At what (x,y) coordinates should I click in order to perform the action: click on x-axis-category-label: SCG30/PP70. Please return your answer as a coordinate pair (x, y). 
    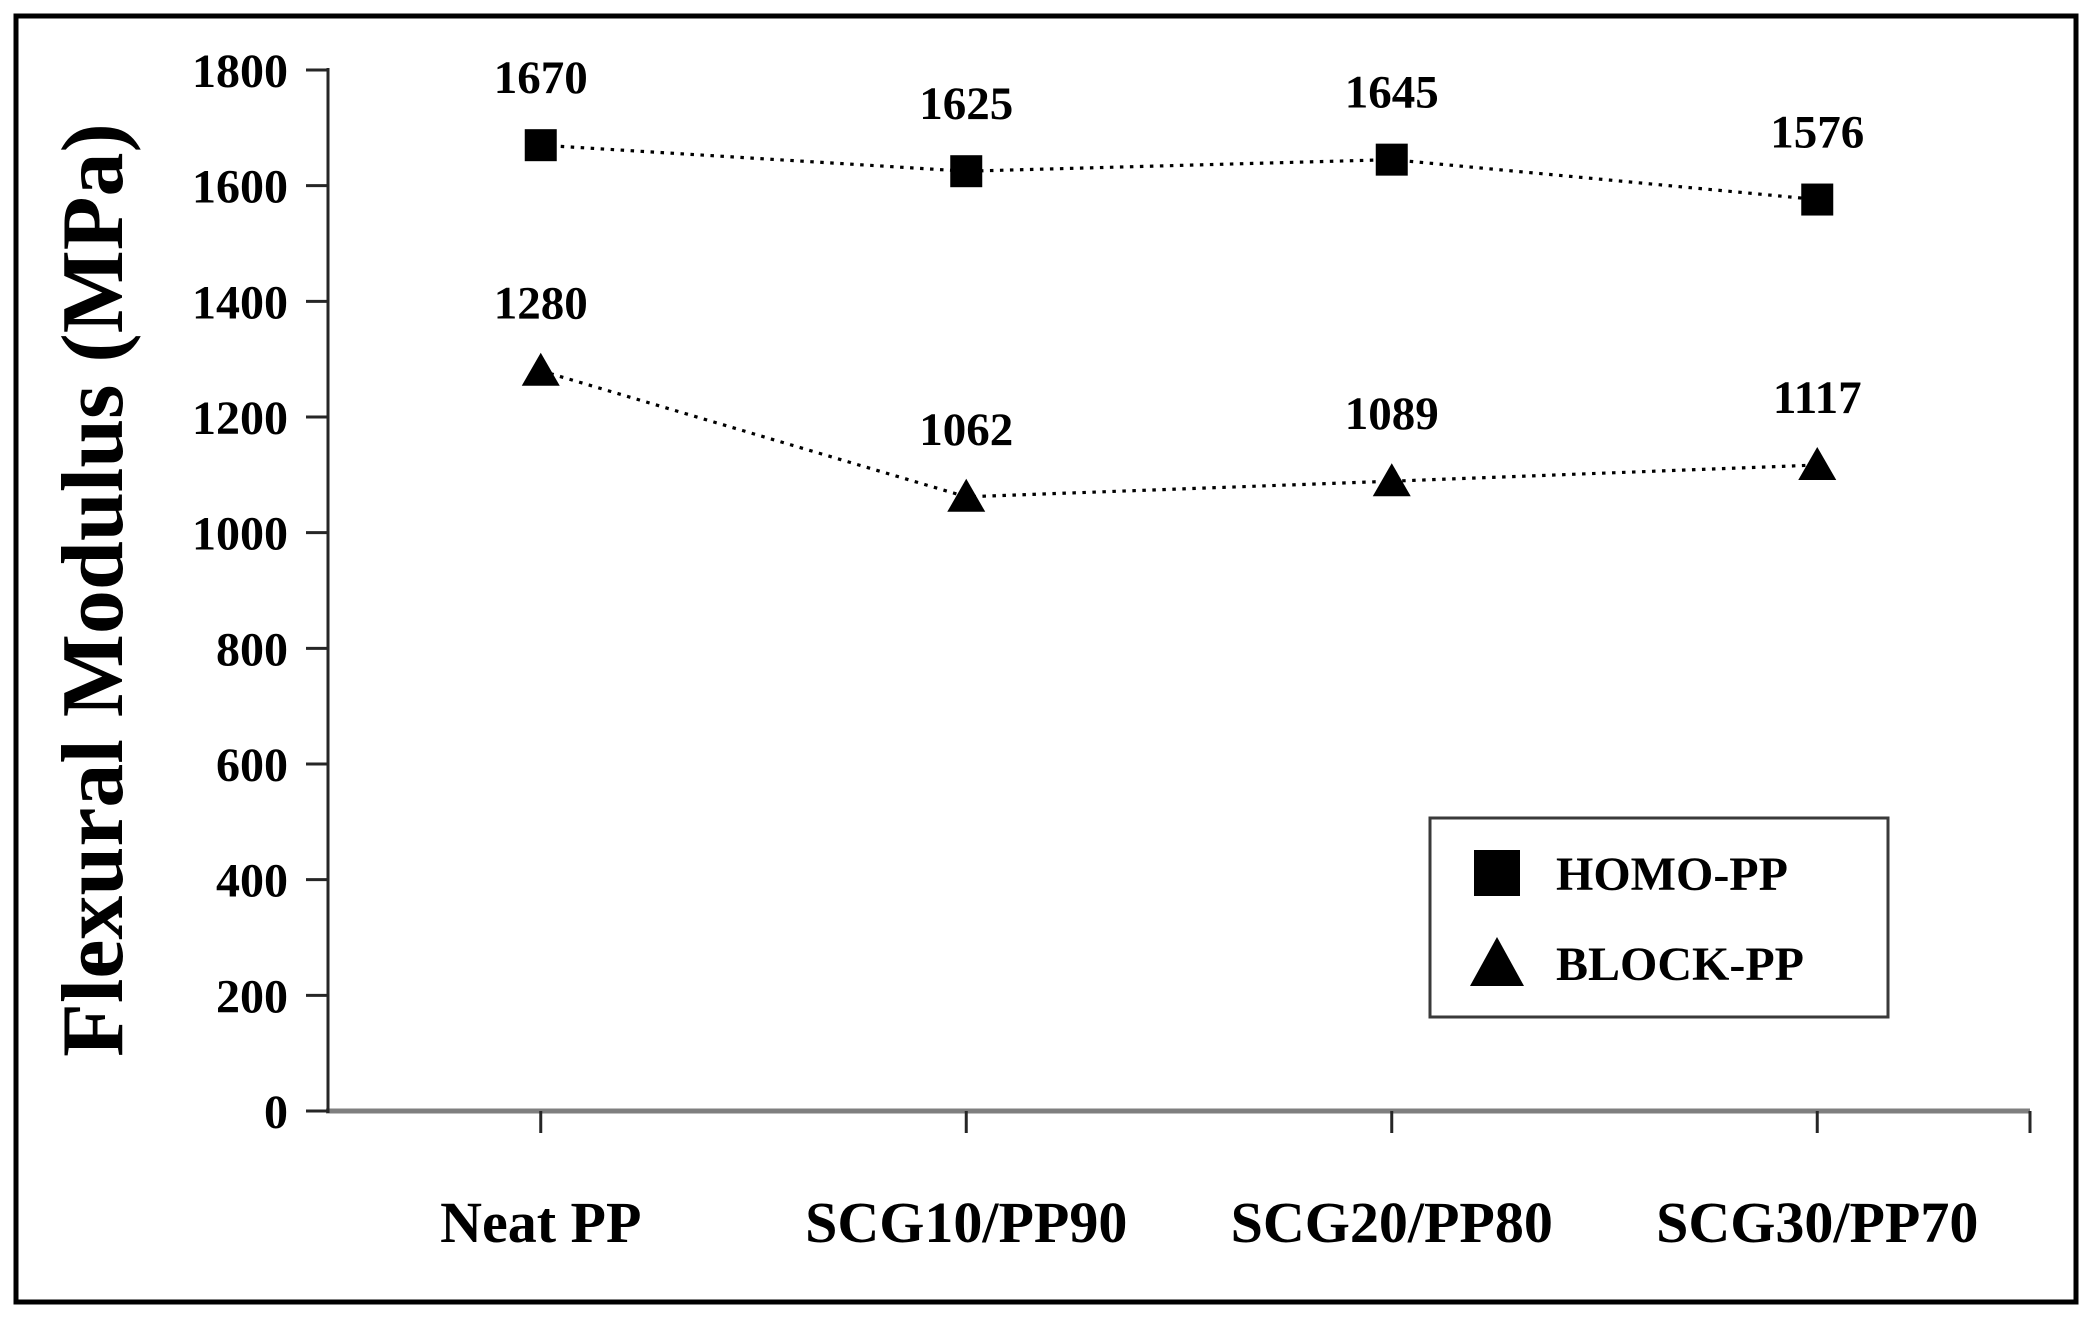
    Looking at the image, I should click on (1817, 1222).